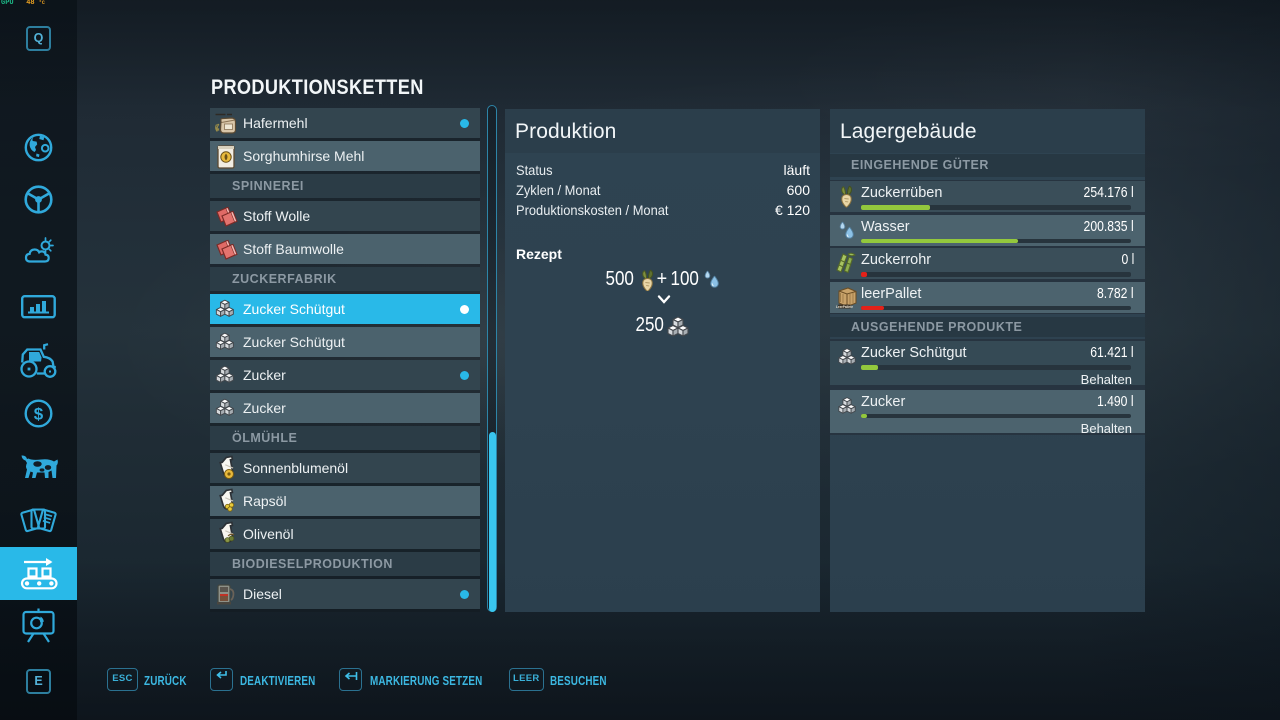 This screenshot has height=720, width=1280. I want to click on svg-text: LeerPallete, so click(844, 306).